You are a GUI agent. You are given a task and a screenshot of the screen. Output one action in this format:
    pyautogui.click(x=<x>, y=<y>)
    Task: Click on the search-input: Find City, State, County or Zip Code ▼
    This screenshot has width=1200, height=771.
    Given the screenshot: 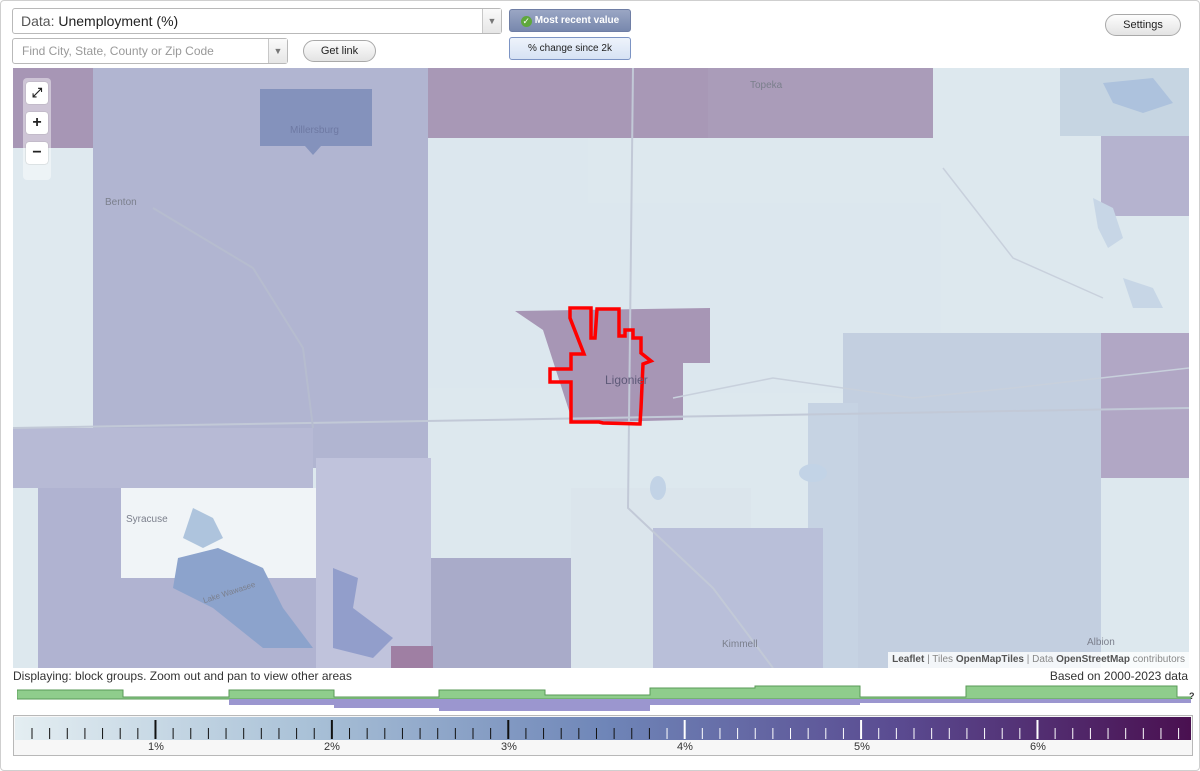 What is the action you would take?
    pyautogui.click(x=150, y=51)
    